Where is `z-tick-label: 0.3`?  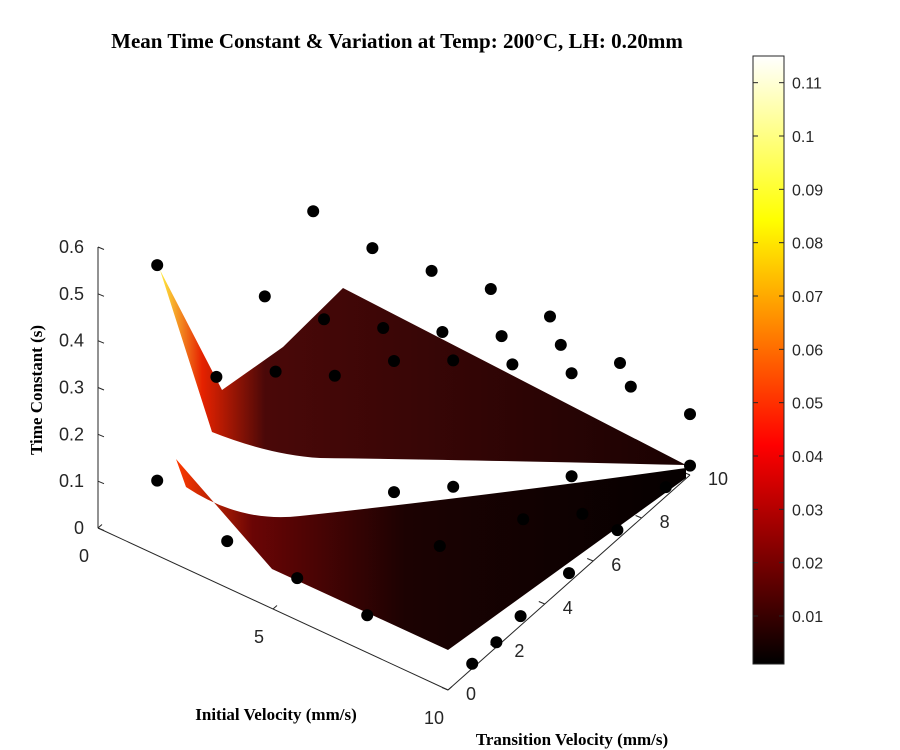 z-tick-label: 0.3 is located at coordinates (71, 388).